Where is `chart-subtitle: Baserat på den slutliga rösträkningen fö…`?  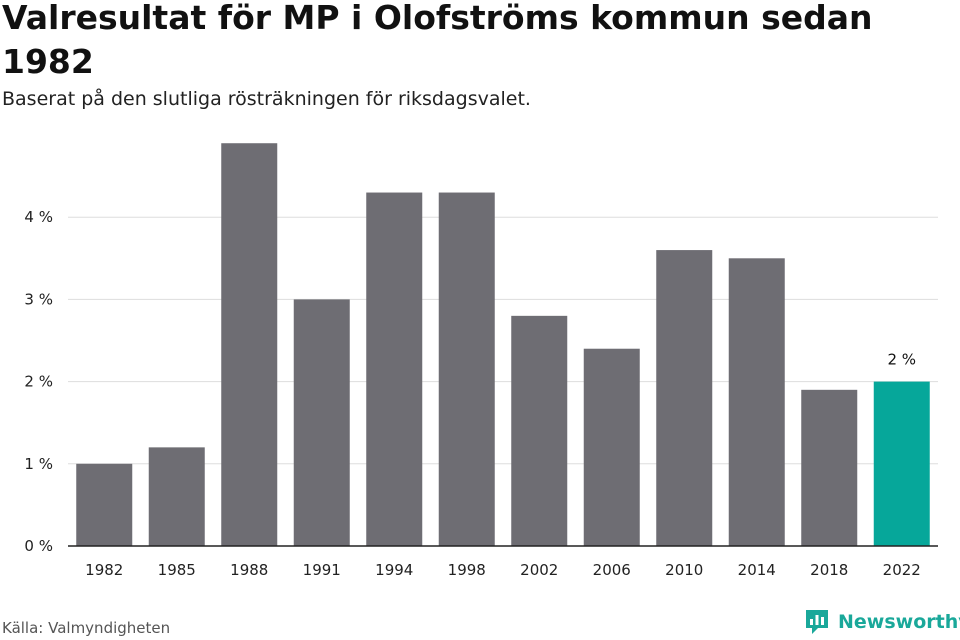 chart-subtitle: Baserat på den slutliga rösträkningen fö… is located at coordinates (266, 99).